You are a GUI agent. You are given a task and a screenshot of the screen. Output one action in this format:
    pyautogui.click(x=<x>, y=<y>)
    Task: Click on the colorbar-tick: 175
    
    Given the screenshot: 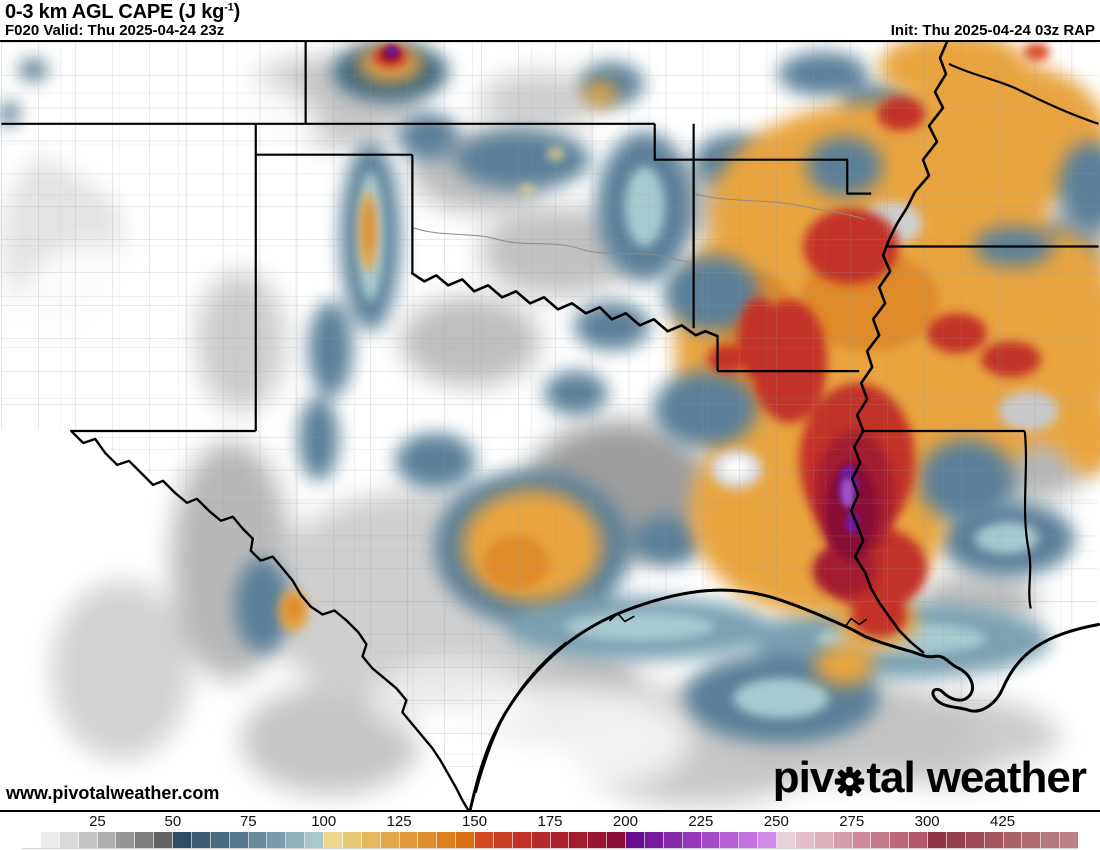 What is the action you would take?
    pyautogui.click(x=550, y=821)
    